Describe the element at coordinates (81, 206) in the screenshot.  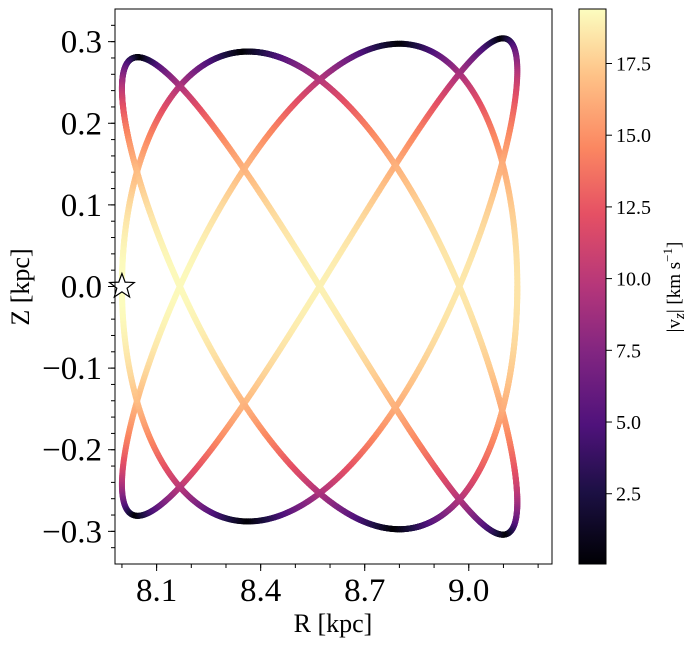
I see `y-tick-label: 0.1` at that location.